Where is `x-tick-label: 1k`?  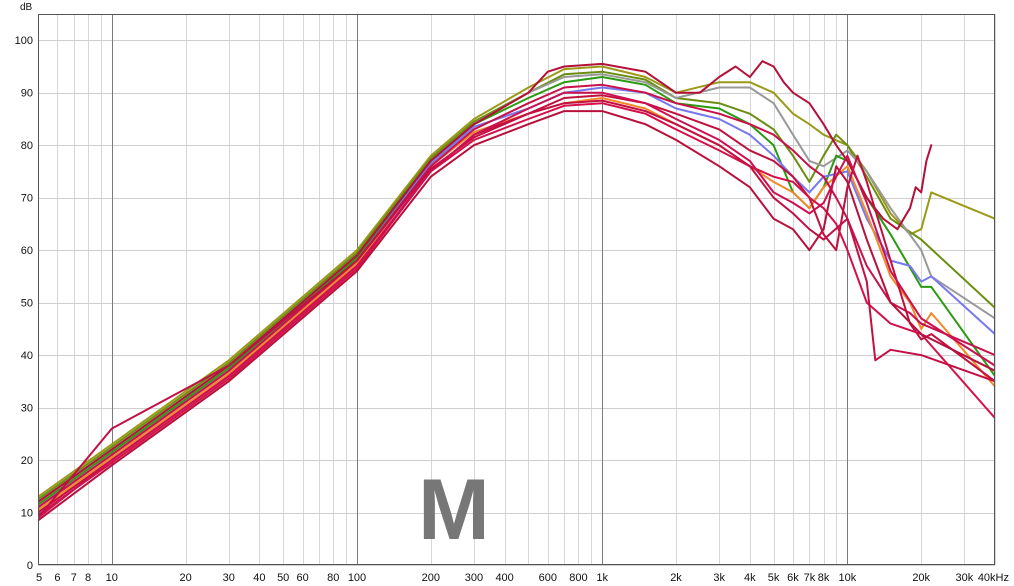
x-tick-label: 1k is located at coordinates (602, 578).